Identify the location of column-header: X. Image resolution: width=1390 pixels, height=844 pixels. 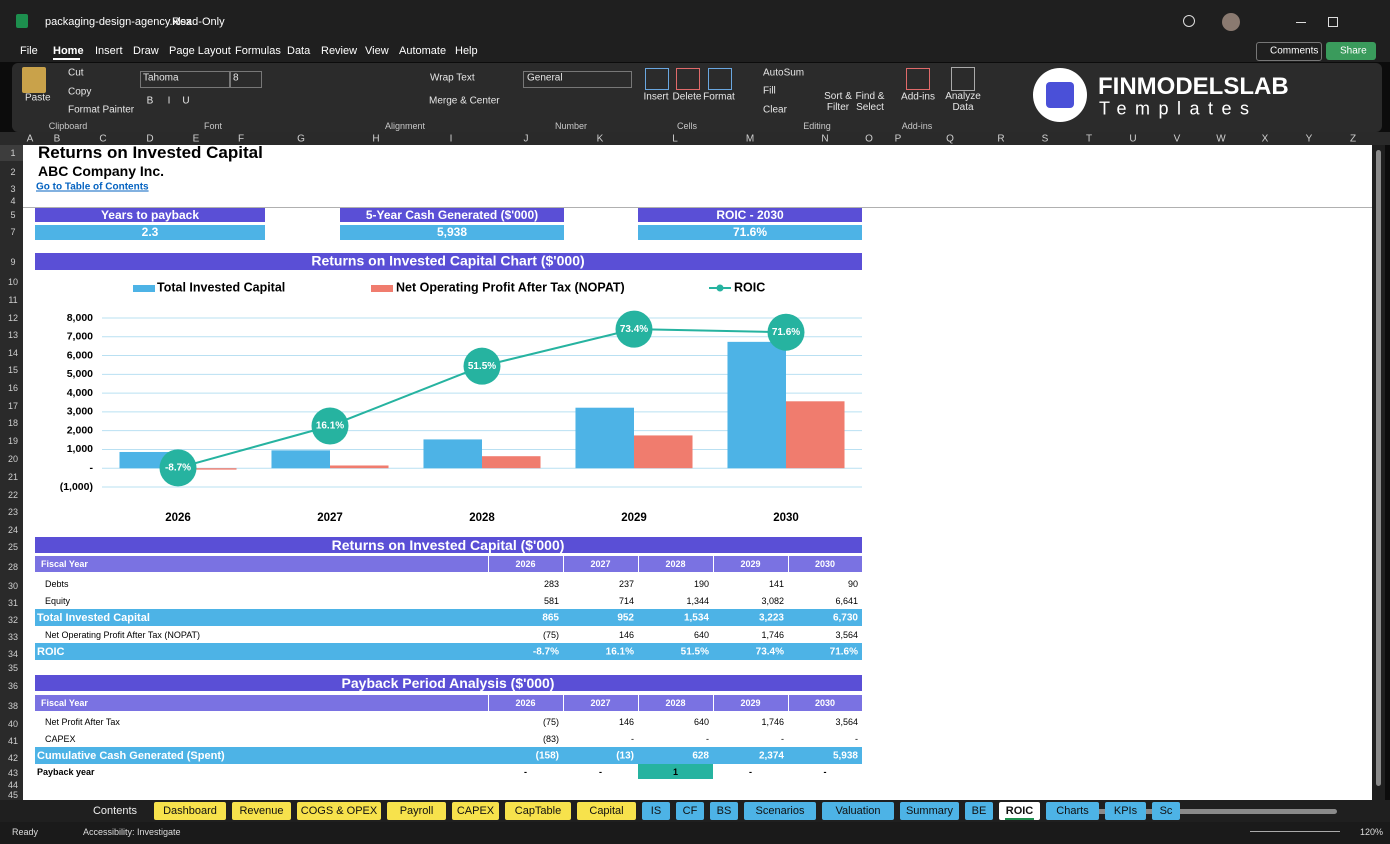
(1265, 139).